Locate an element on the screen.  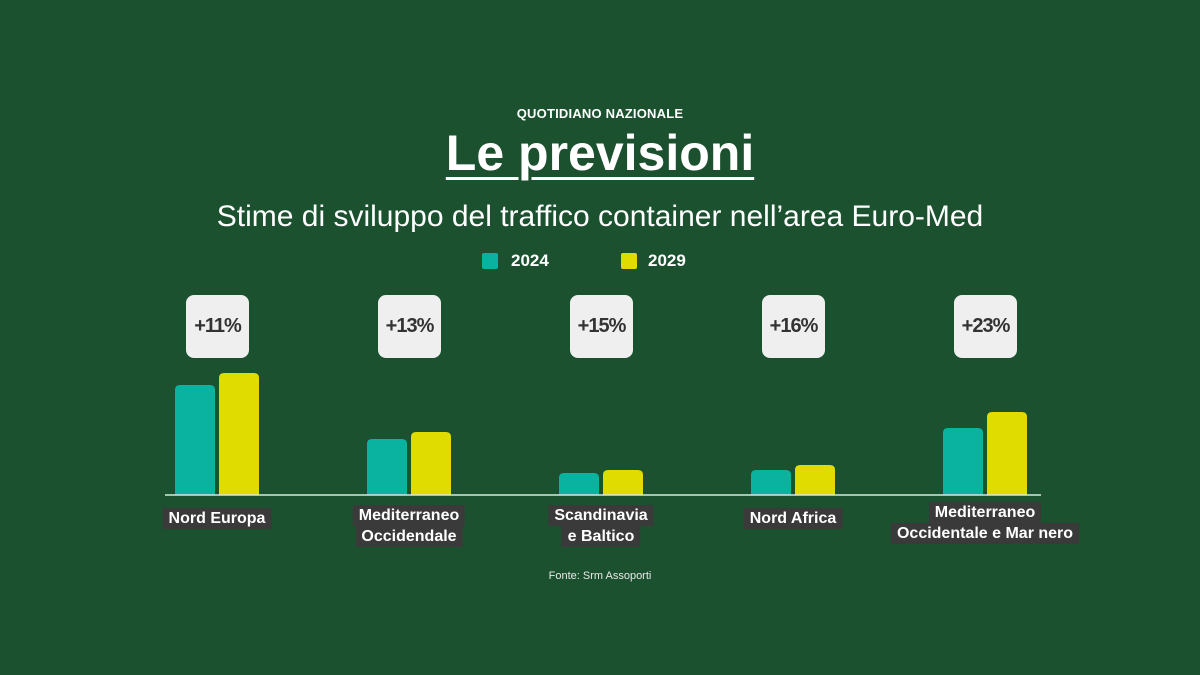
category-label: Mediterraneo Occidendale is located at coordinates (409, 526).